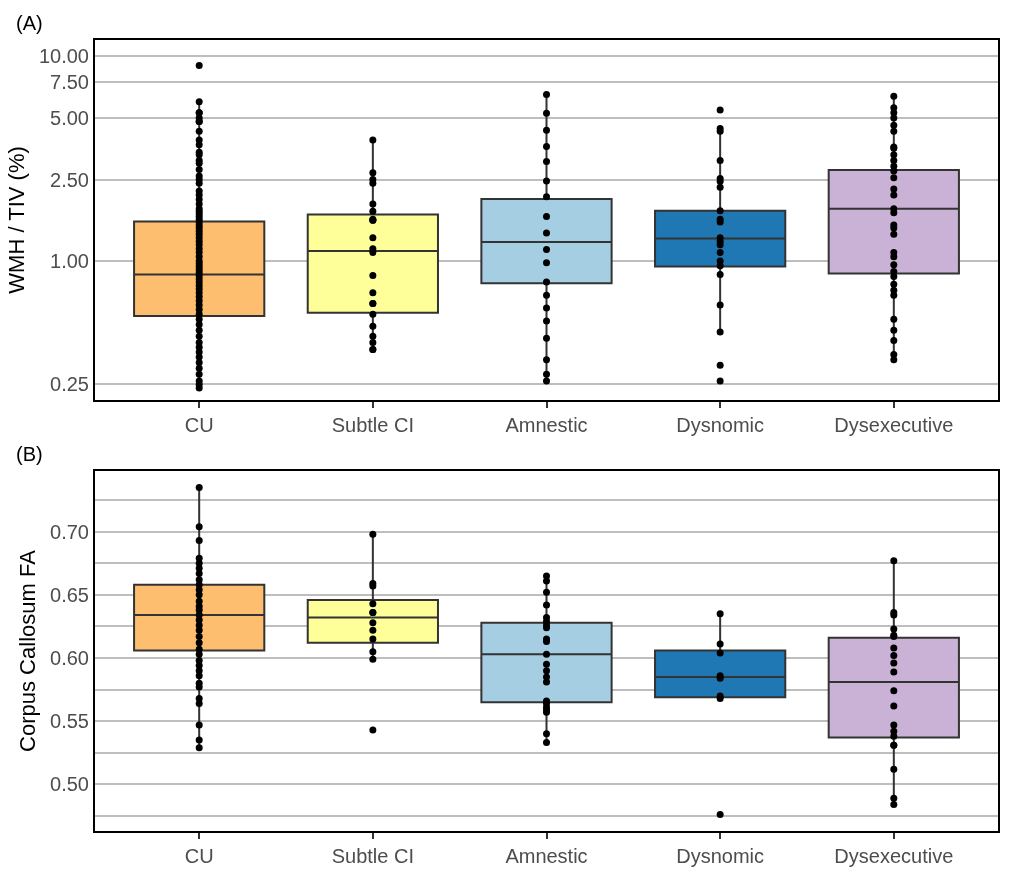 The height and width of the screenshot is (877, 1010). Describe the element at coordinates (69, 261) in the screenshot. I see `y-tick-label: 1.00` at that location.